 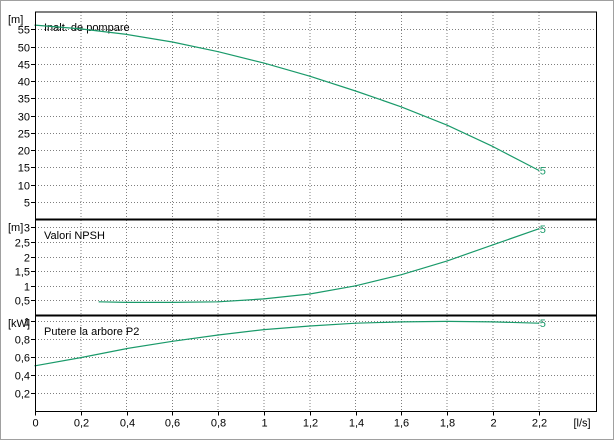 I want to click on y-tick-label: 5, so click(x=27, y=204).